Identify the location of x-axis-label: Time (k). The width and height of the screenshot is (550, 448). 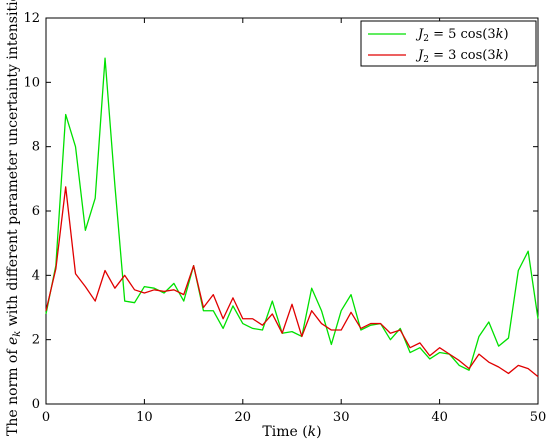
(291, 432).